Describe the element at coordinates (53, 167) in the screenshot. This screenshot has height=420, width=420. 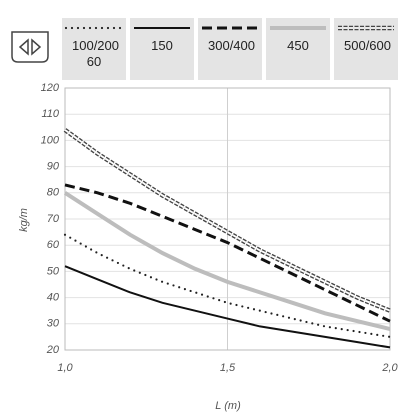
I see `y-tick-label: 90` at that location.